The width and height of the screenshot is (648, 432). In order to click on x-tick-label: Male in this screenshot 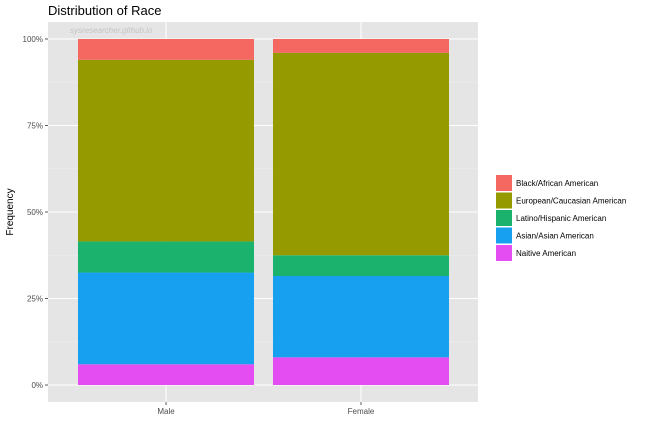, I will do `click(166, 411)`.